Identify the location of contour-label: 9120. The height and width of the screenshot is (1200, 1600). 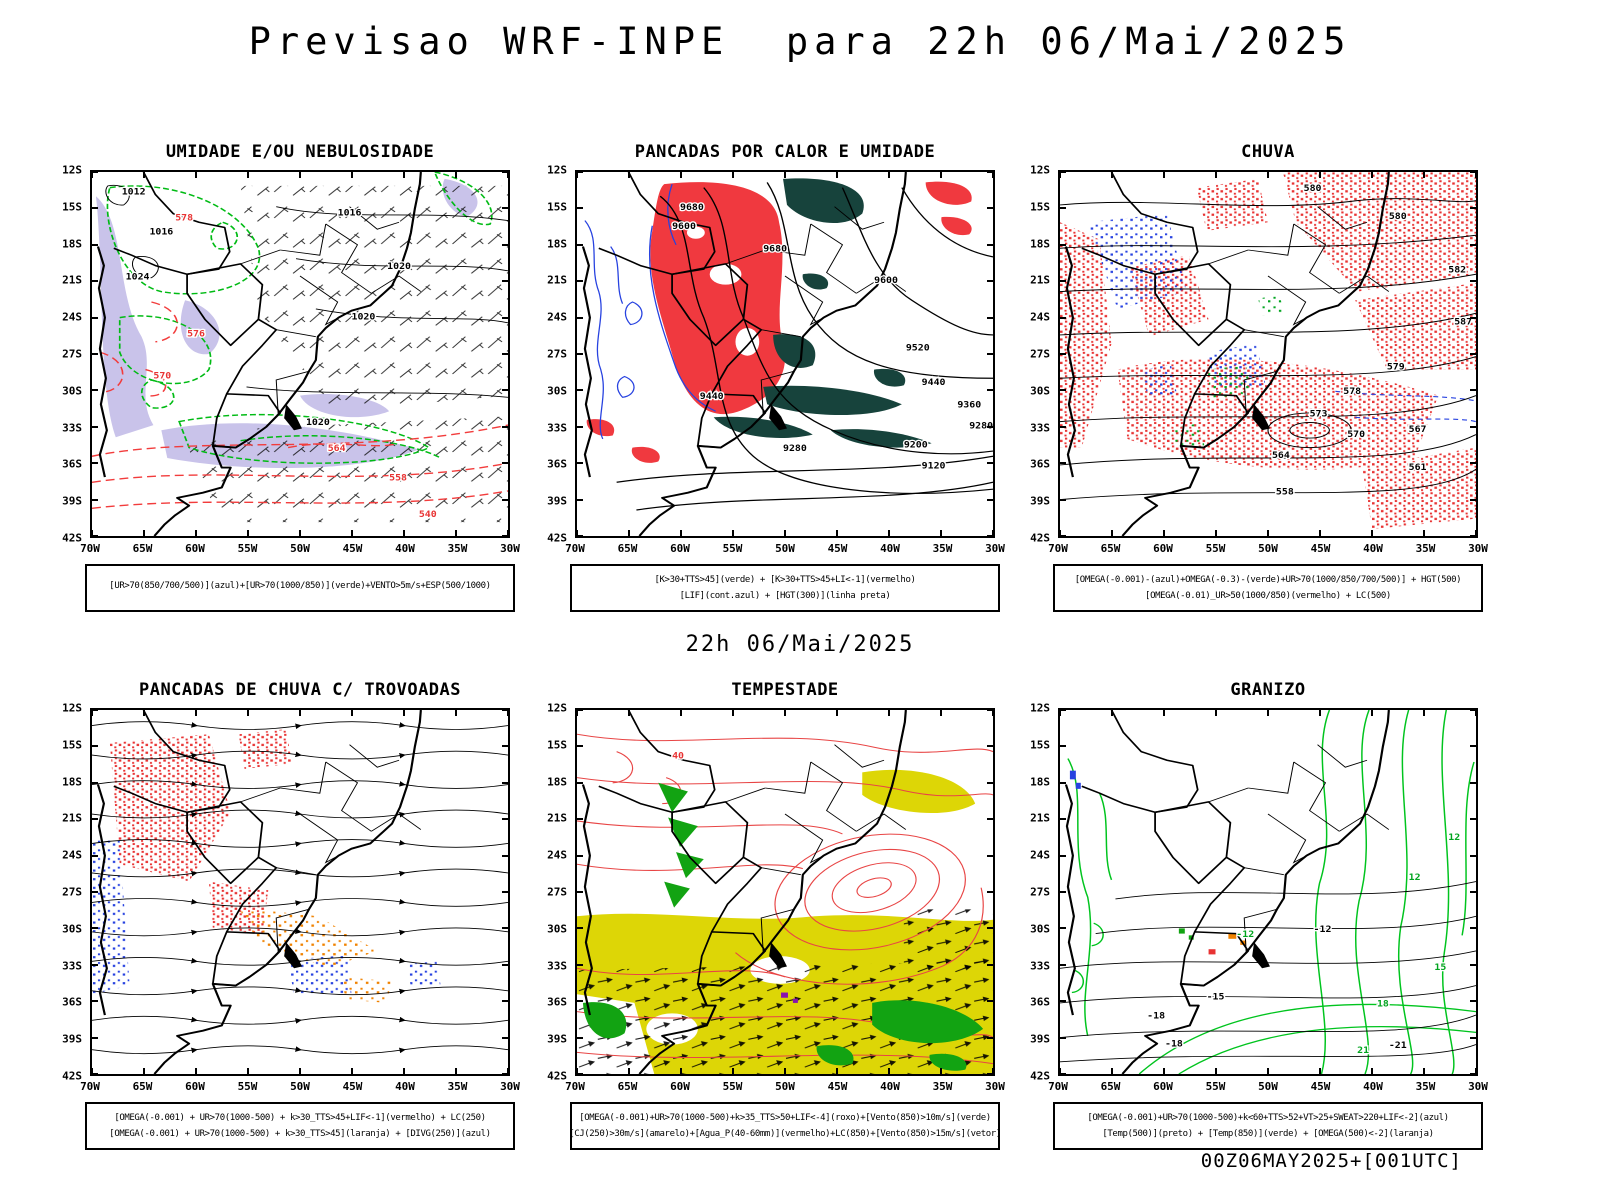
(934, 466).